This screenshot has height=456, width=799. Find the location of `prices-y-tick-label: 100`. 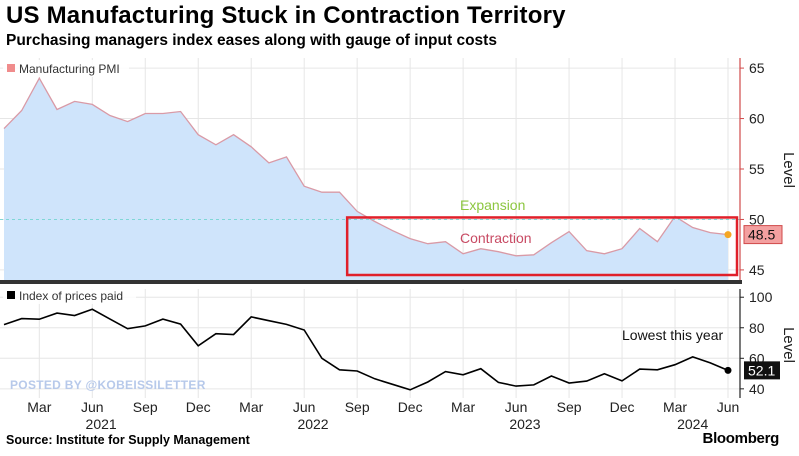

prices-y-tick-label: 100 is located at coordinates (761, 297).